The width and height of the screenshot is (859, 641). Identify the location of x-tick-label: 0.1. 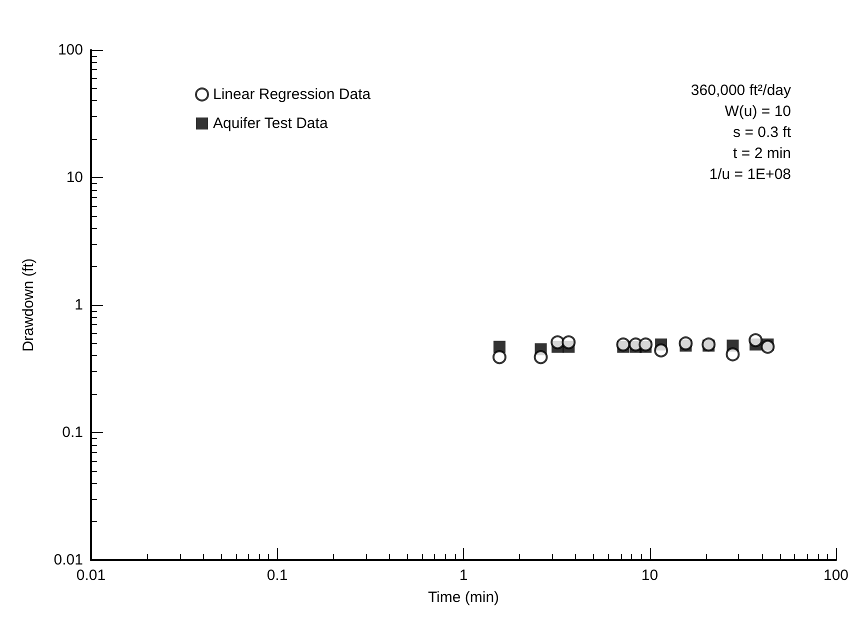
(277, 575).